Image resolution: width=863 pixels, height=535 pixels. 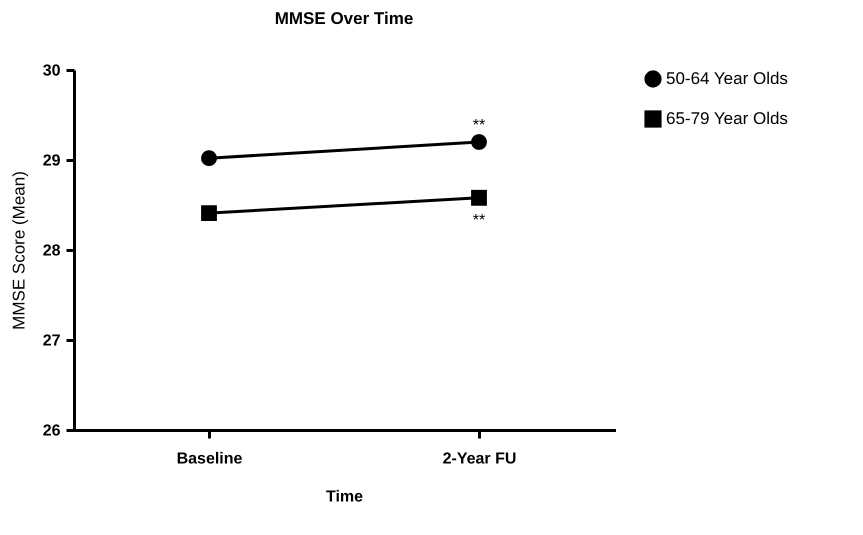 I want to click on legend-label: 65-79 Year Olds, so click(x=727, y=118).